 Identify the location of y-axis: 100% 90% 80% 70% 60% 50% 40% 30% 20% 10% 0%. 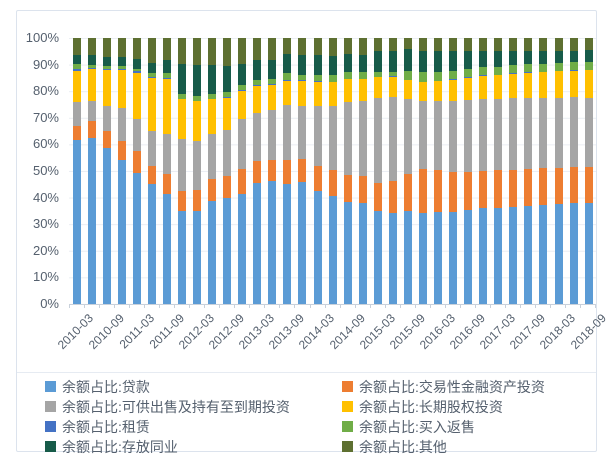
(40, 231).